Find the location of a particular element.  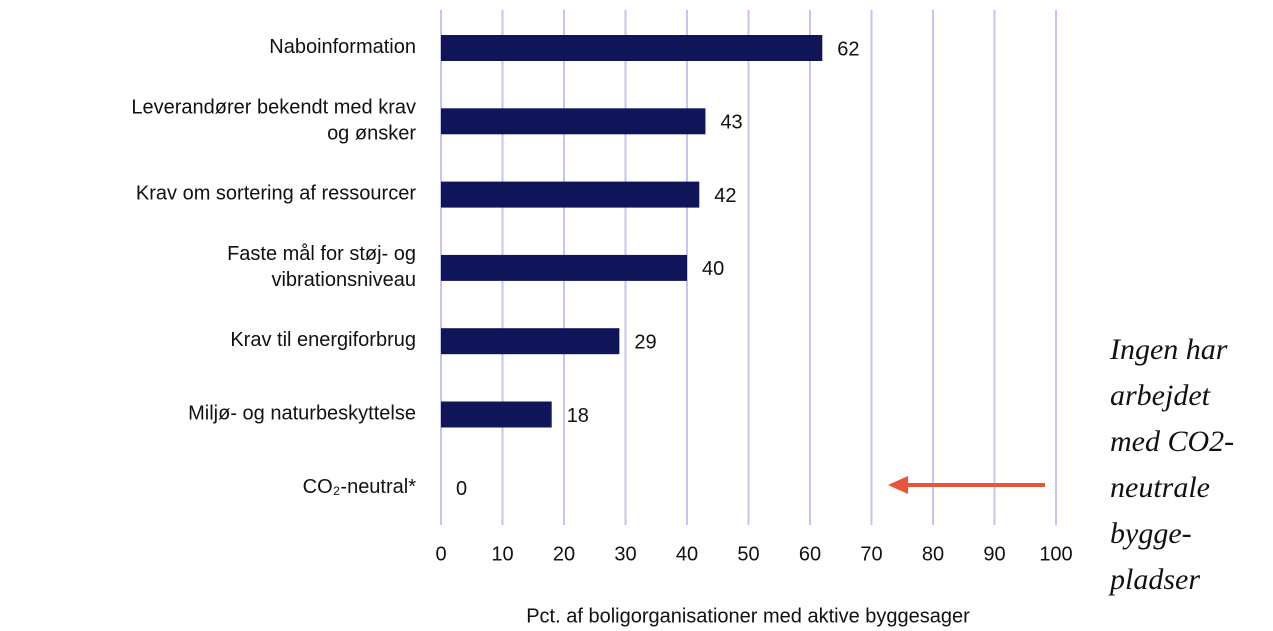

label-line: Naboinformation is located at coordinates (342, 47).